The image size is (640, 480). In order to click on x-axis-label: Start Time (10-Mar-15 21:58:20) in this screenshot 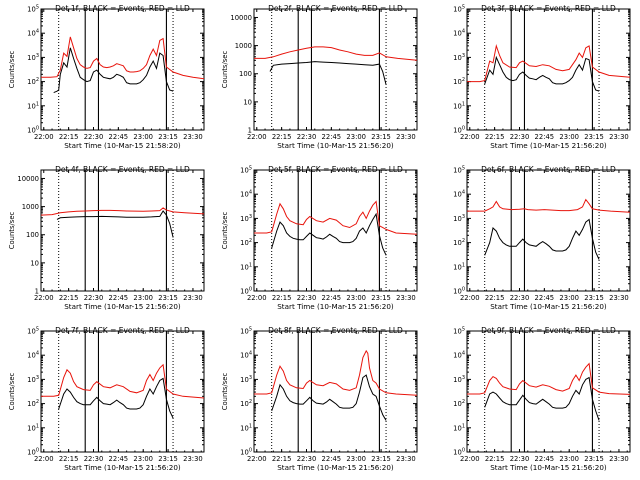, I will do `click(122, 145)`.